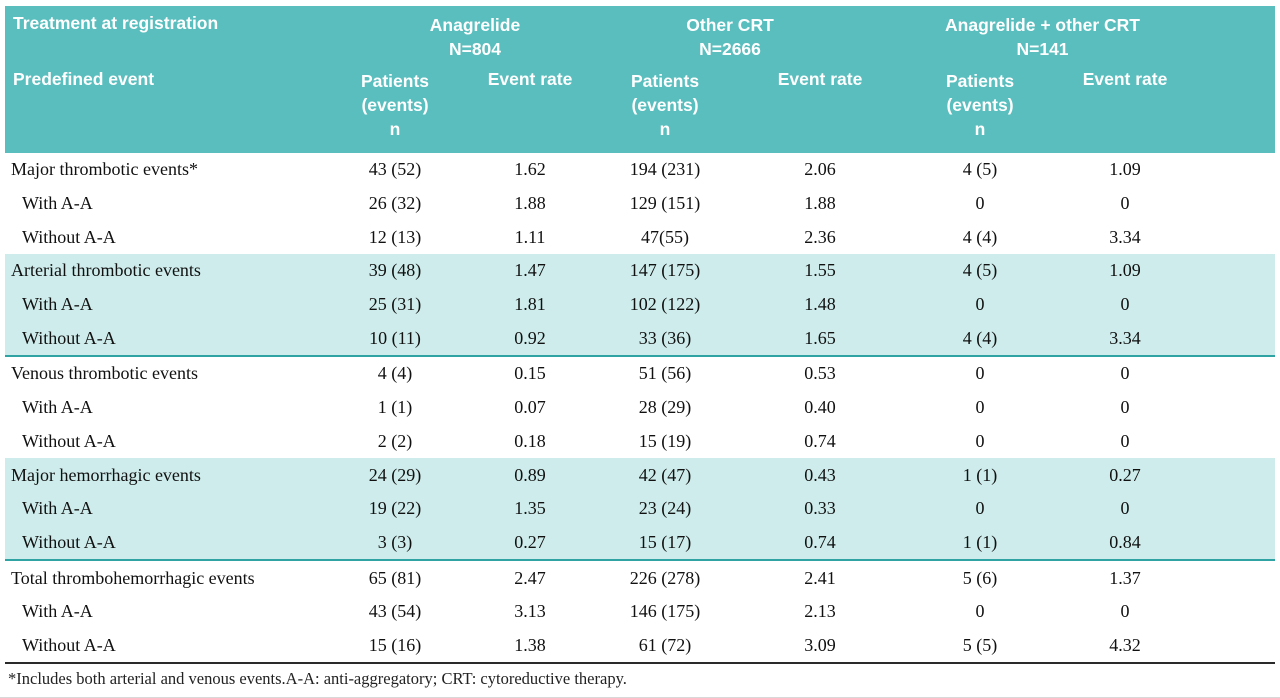 This screenshot has width=1280, height=698. Describe the element at coordinates (665, 646) in the screenshot. I see `cell-value: 61 (72)` at that location.